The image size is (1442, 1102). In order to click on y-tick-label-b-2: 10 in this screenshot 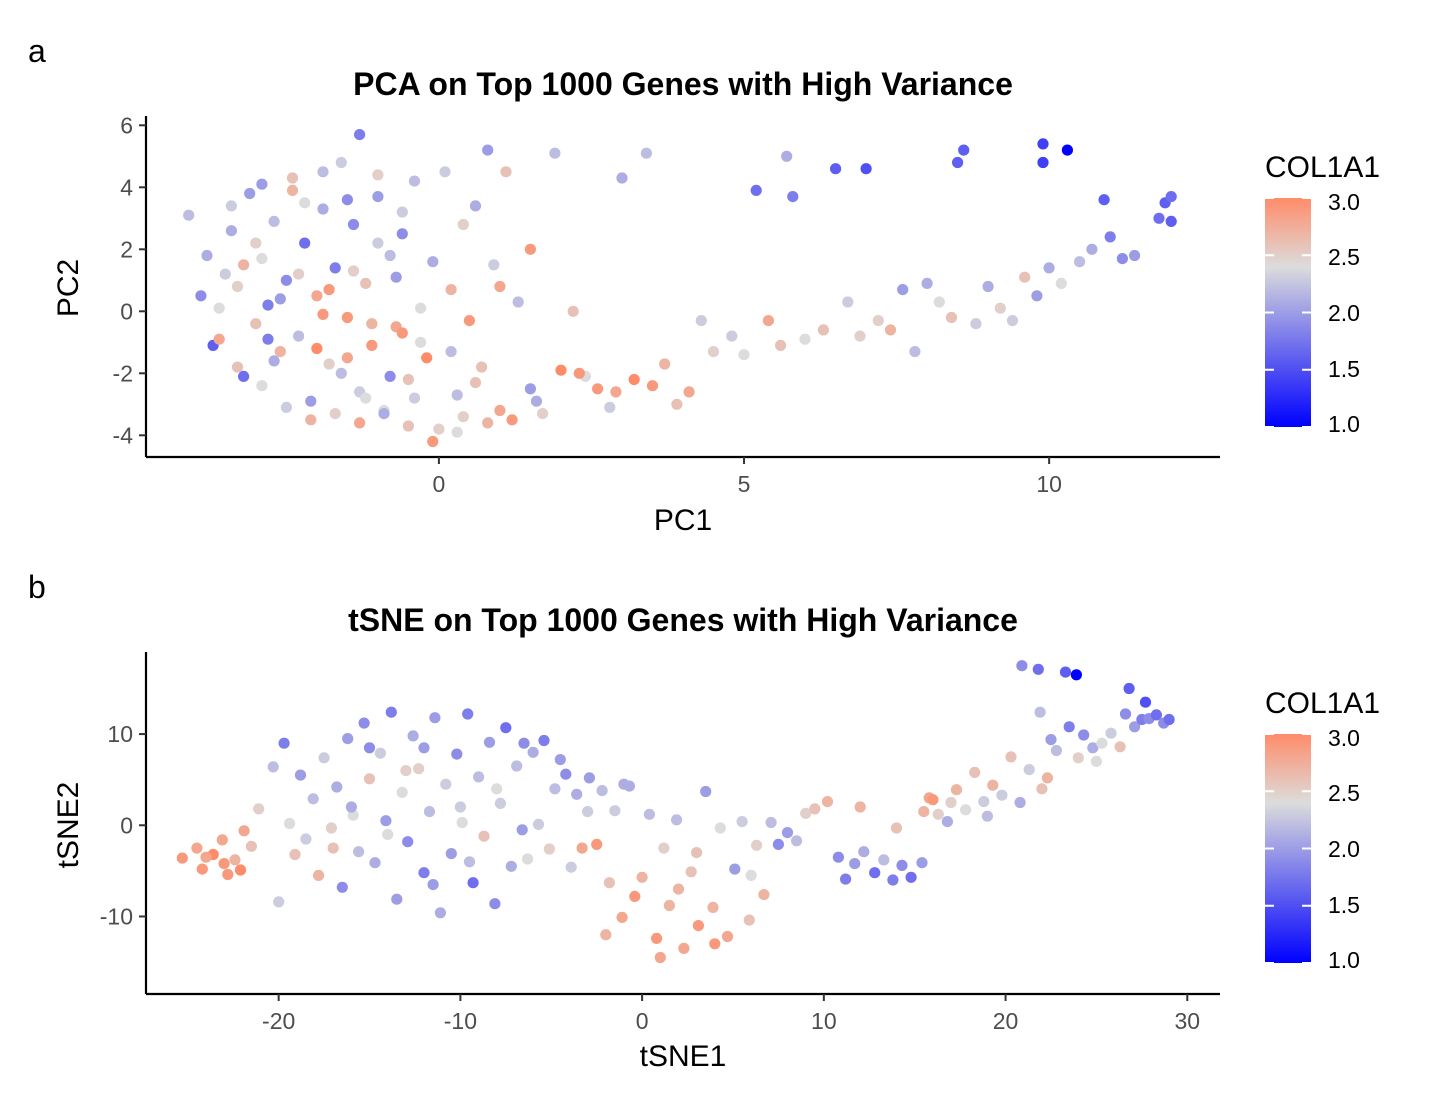, I will do `click(120, 734)`.